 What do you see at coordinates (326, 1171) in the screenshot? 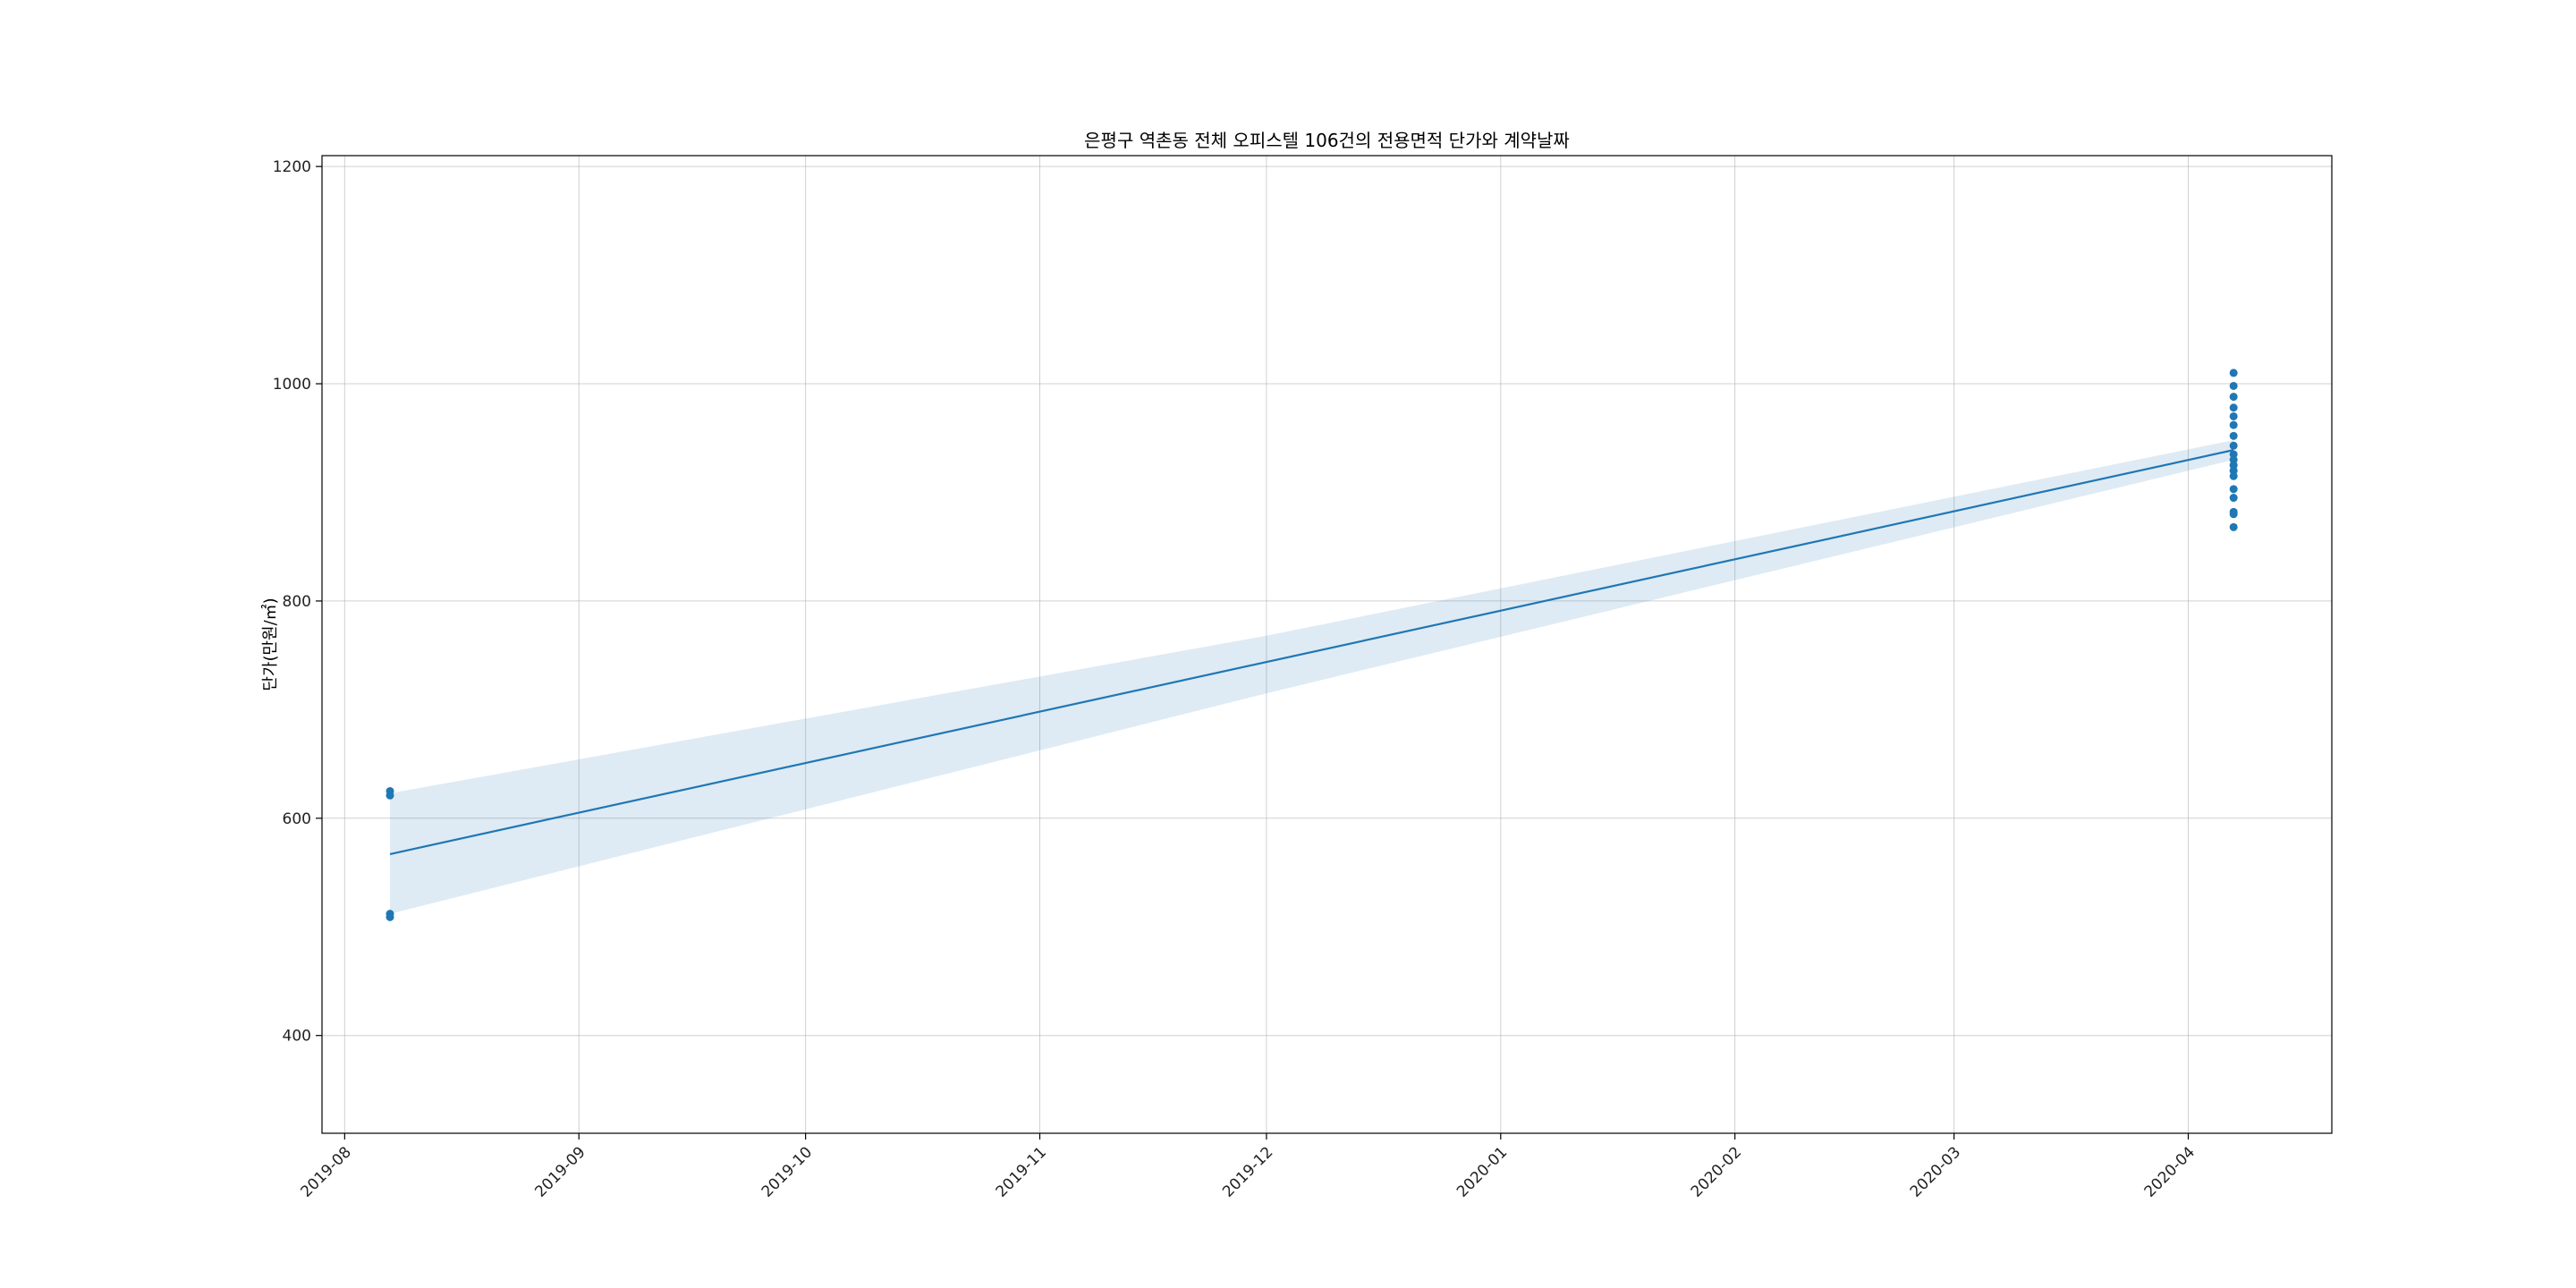
I see `x-tick-label: 2019-08` at bounding box center [326, 1171].